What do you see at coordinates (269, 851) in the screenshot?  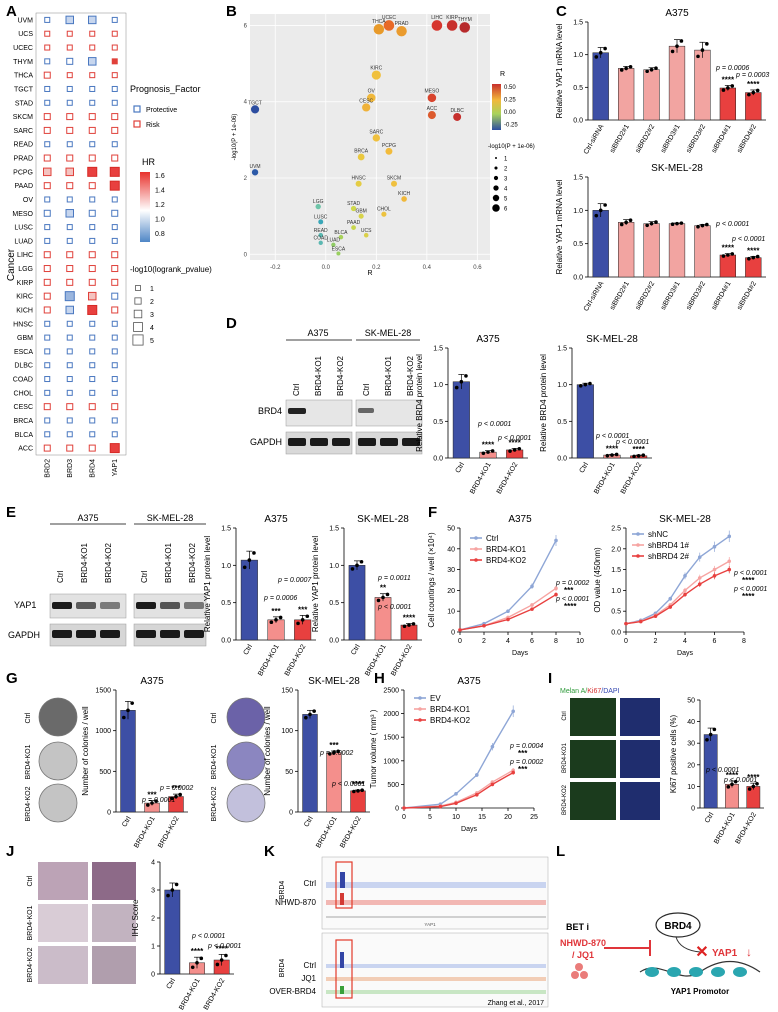 I see `panel-k-letter: K` at bounding box center [269, 851].